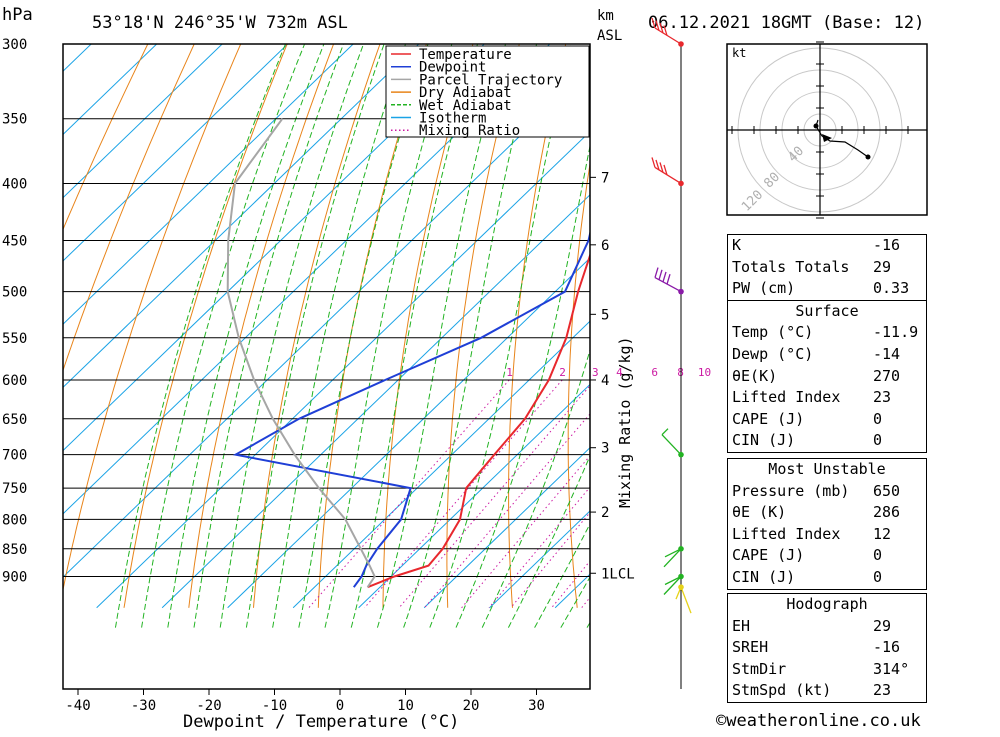 This screenshot has width=1000, height=737. What do you see at coordinates (469, 131) in the screenshot?
I see `legend-label: Mixing Ratio` at bounding box center [469, 131].